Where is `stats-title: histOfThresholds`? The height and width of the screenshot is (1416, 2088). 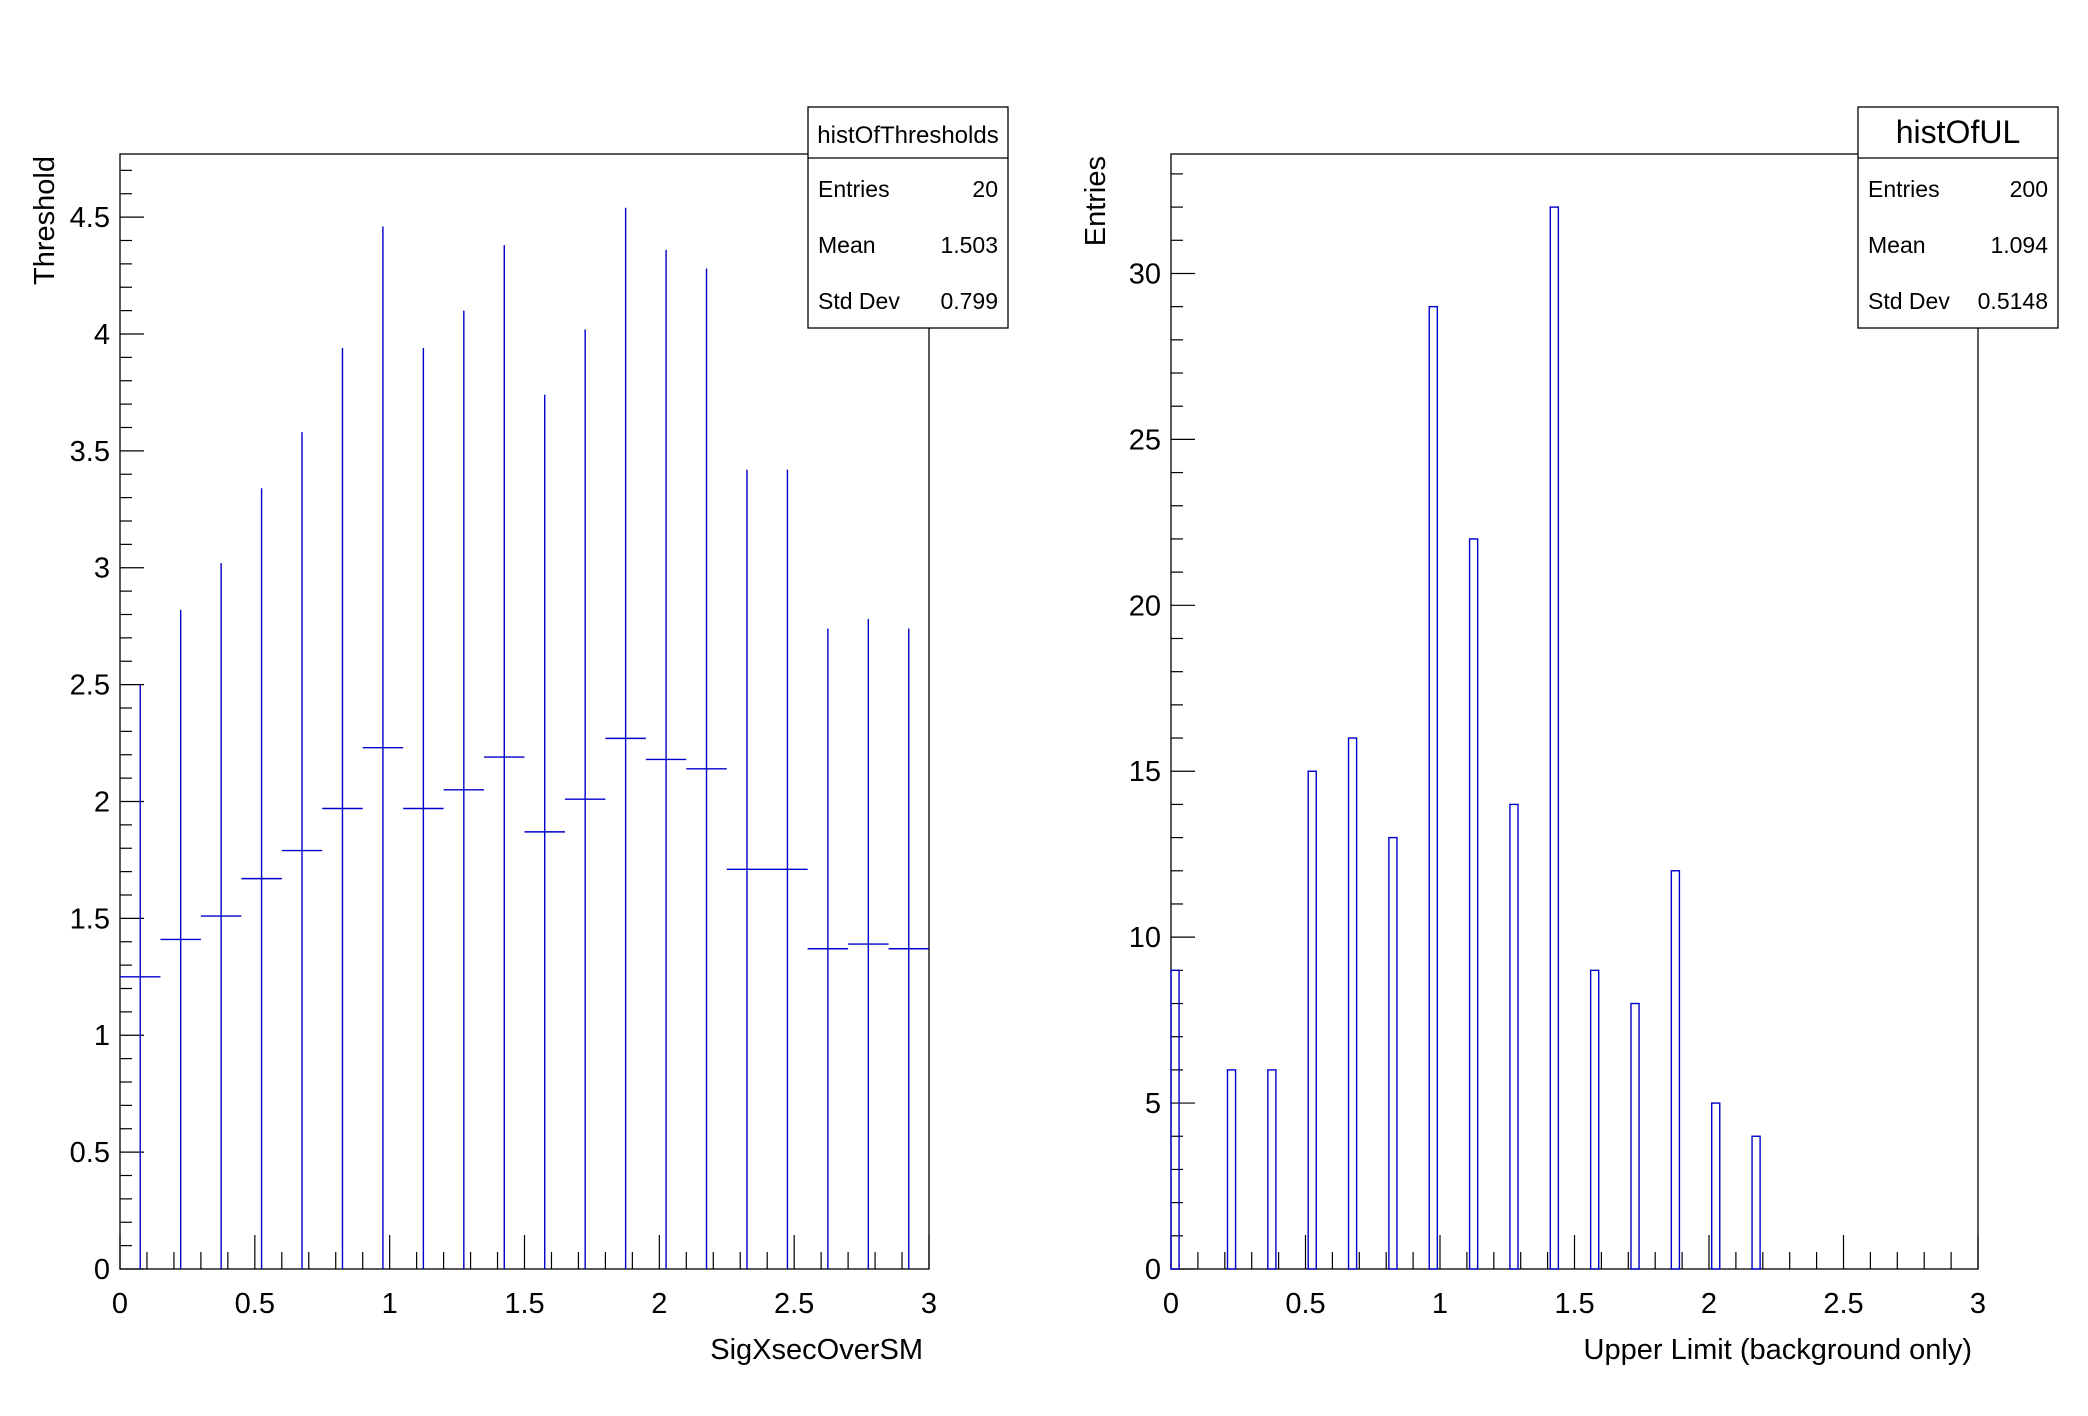 stats-title: histOfThresholds is located at coordinates (907, 135).